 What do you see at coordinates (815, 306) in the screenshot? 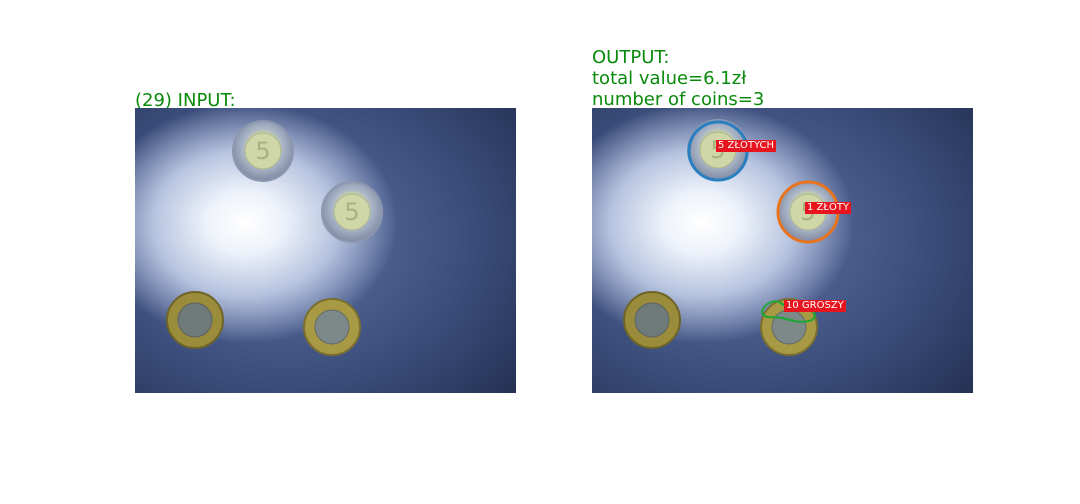
I see `detection-tag-10gr: 10 GROSZY` at bounding box center [815, 306].